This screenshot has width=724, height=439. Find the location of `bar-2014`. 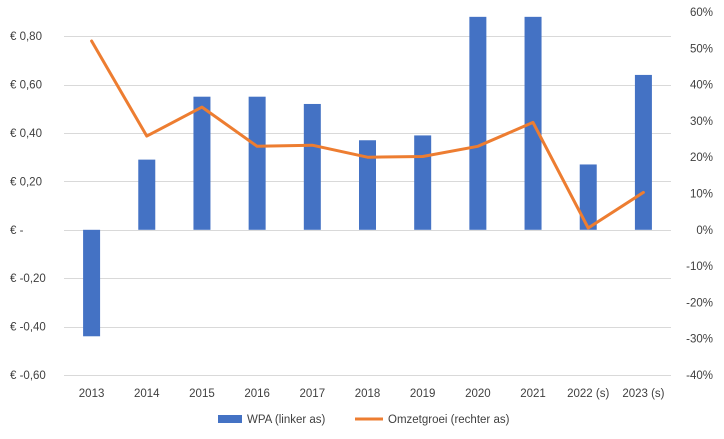

bar-2014 is located at coordinates (147, 194).